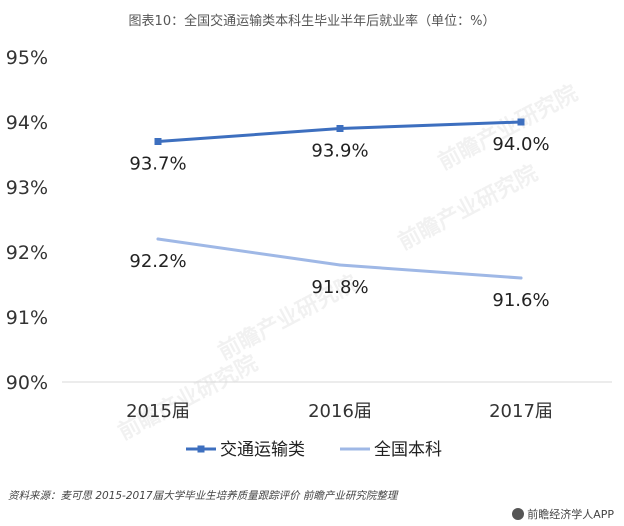  I want to click on data-label: 93.9%, so click(339, 151).